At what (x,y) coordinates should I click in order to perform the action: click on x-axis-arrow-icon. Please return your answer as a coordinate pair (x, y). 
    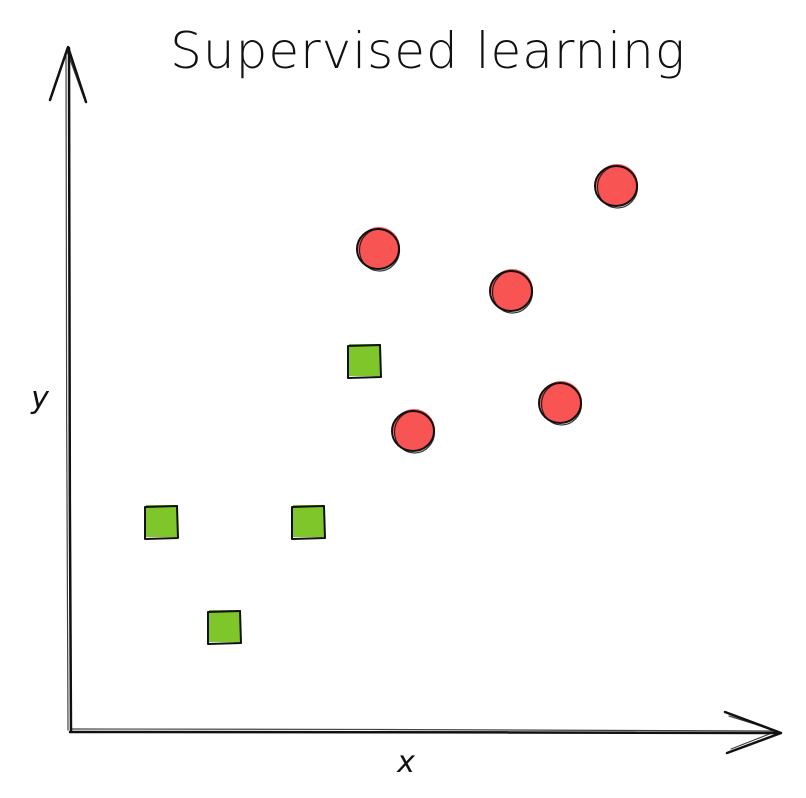
    Looking at the image, I should click on (753, 732).